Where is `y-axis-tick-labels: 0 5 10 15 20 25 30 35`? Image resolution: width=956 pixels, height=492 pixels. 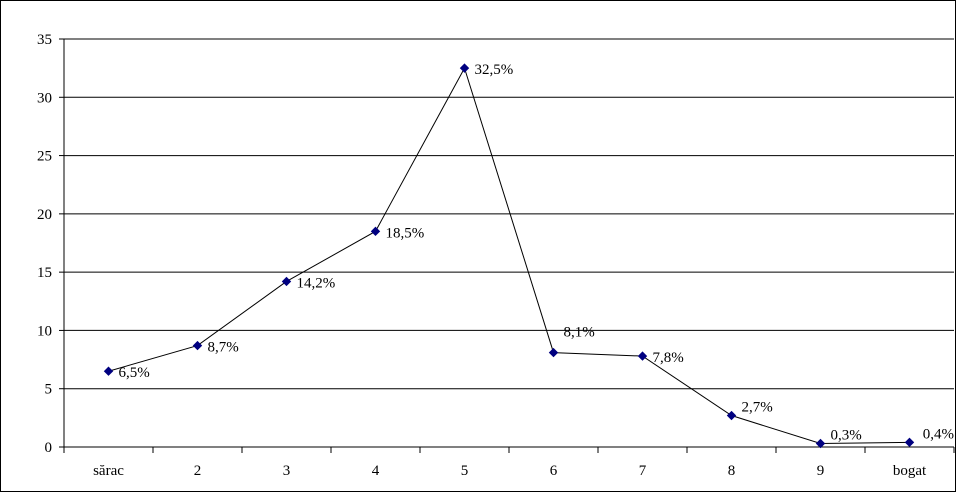
y-axis-tick-labels: 0 5 10 15 20 25 30 35 is located at coordinates (44, 244).